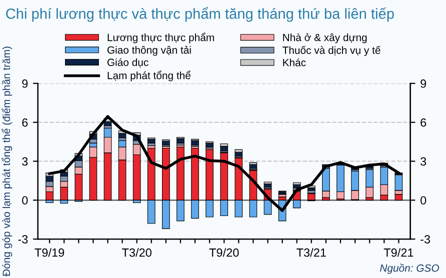 This screenshot has height=278, width=446. I want to click on y2-tick-label: 3, so click(423, 161).